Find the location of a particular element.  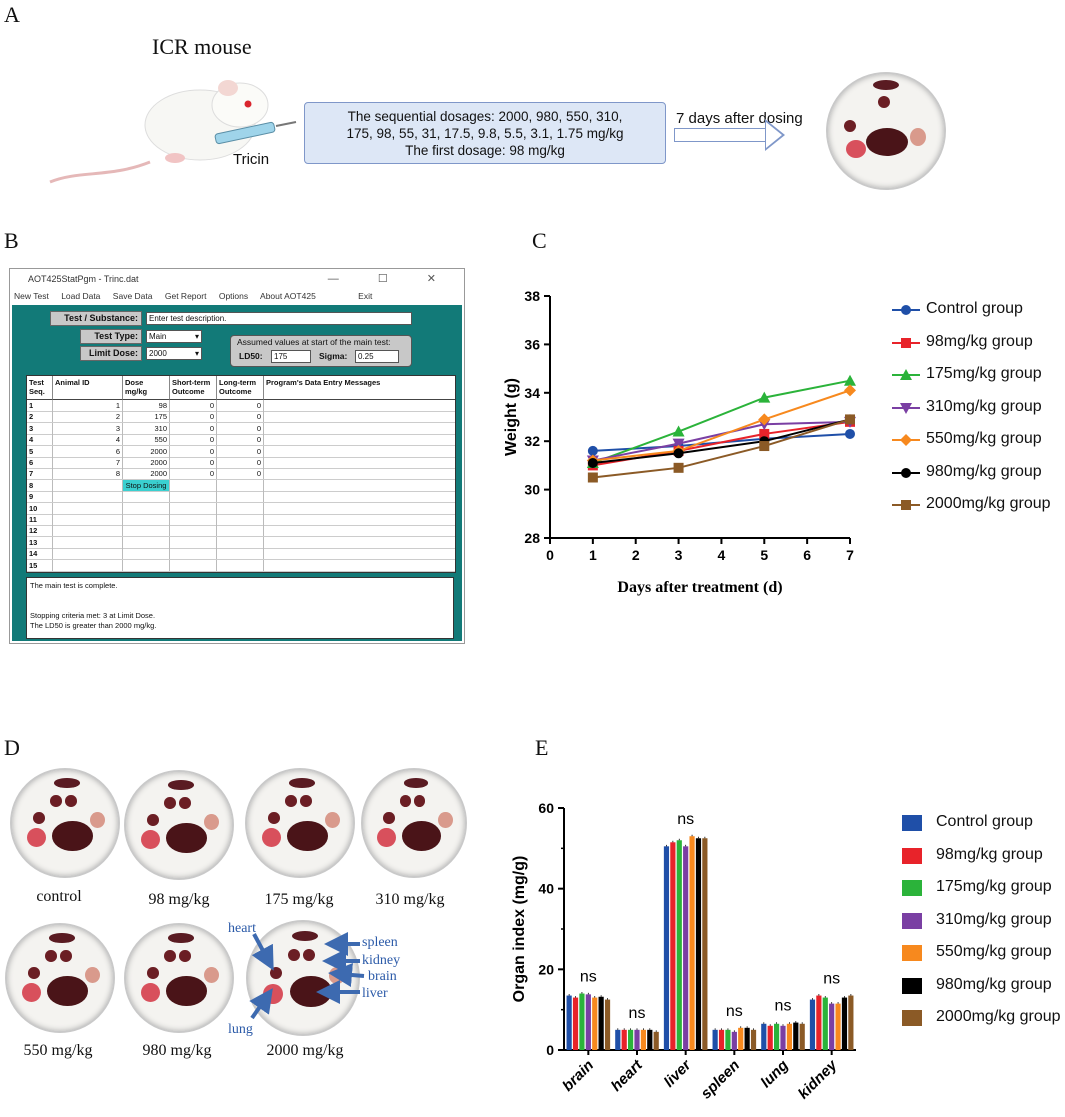

table-row: 9 is located at coordinates (241, 497).